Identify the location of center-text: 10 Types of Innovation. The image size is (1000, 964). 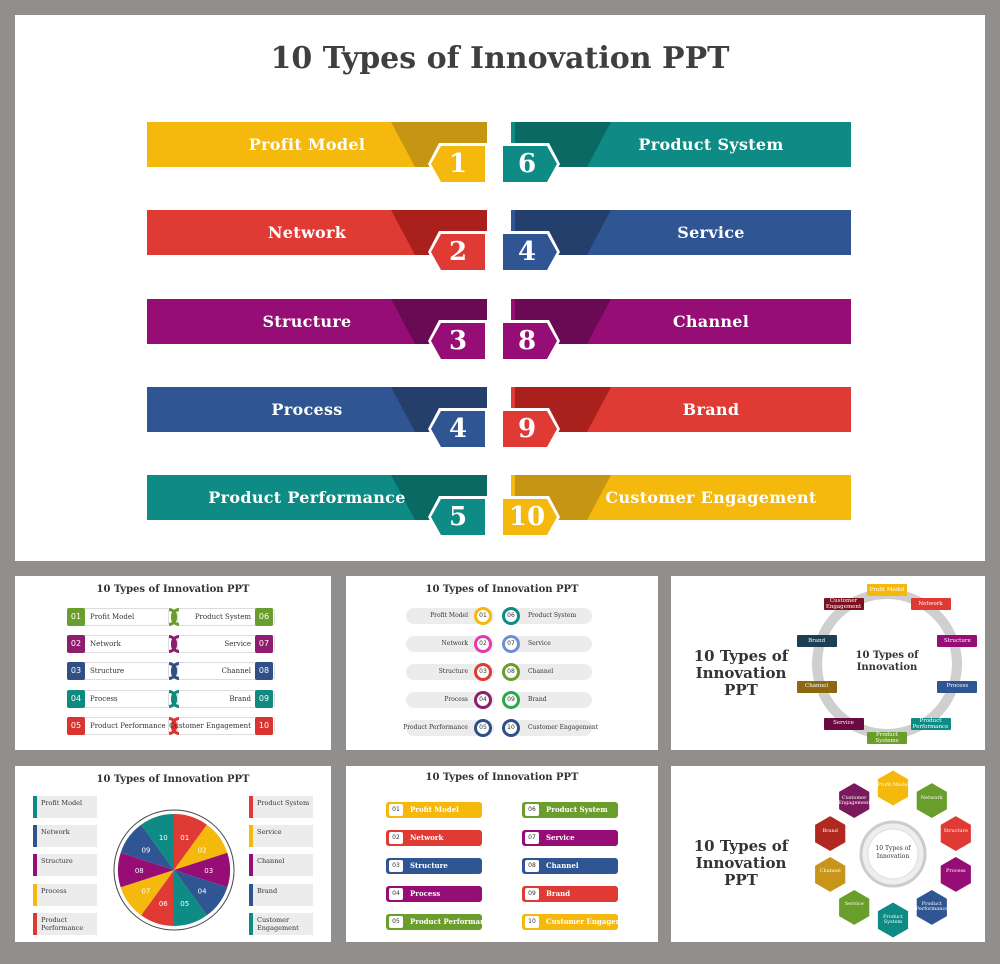
(887, 661).